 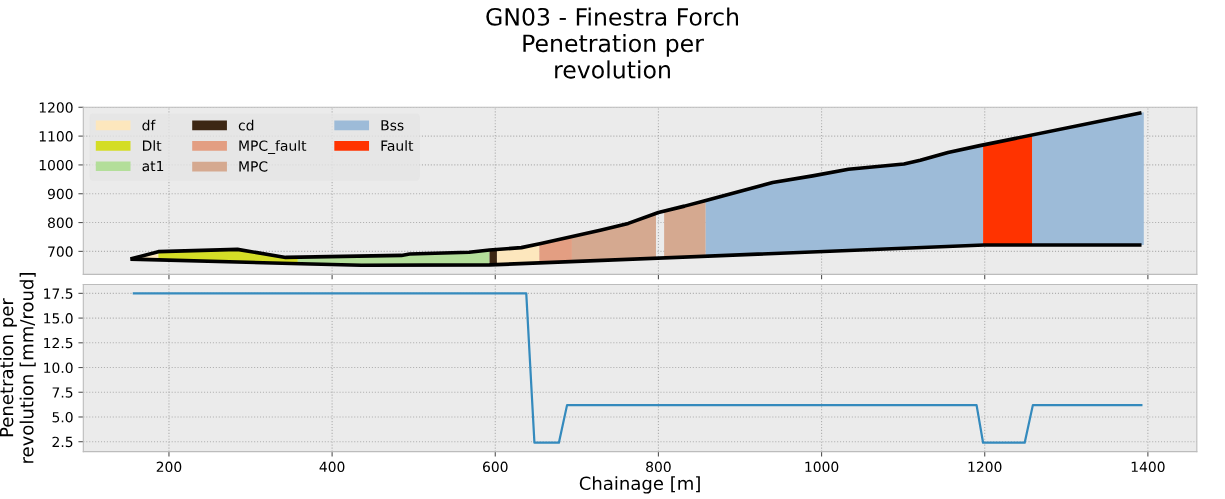 I want to click on x-tick-label: 200, so click(x=169, y=467).